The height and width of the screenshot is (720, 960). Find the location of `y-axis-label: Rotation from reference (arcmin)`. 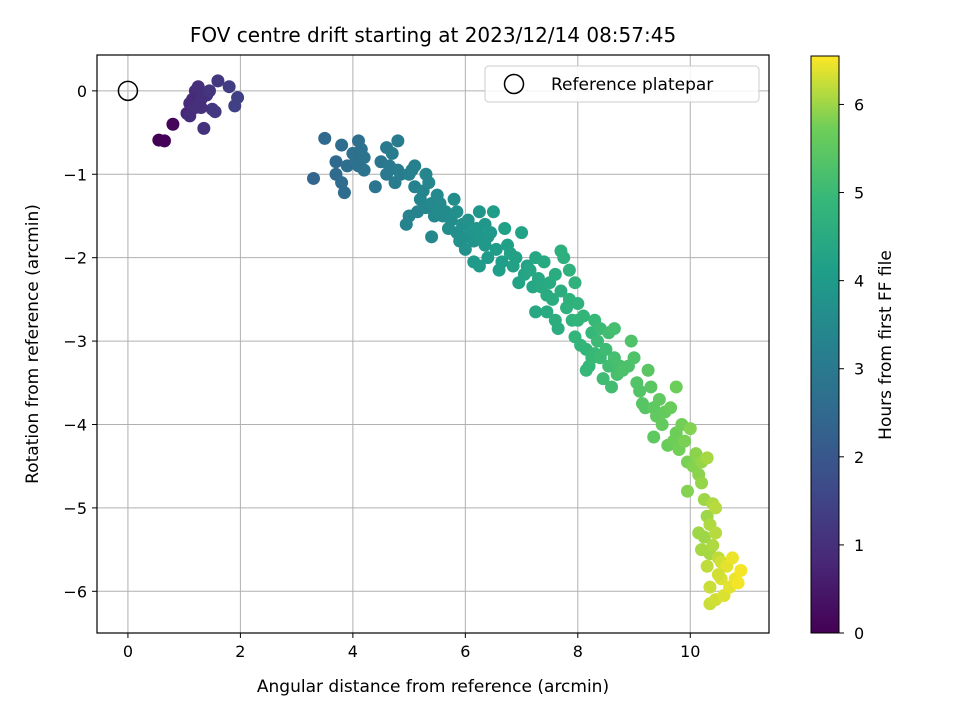

y-axis-label: Rotation from reference (arcmin) is located at coordinates (33, 344).